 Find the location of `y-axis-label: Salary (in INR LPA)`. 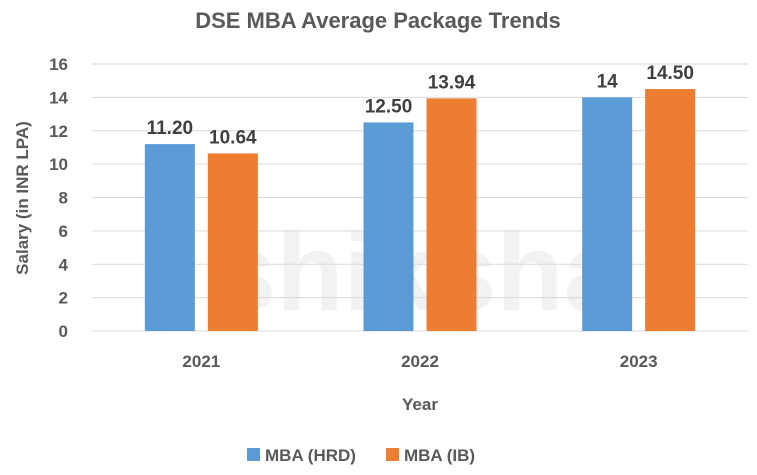

y-axis-label: Salary (in INR LPA) is located at coordinates (22, 198).